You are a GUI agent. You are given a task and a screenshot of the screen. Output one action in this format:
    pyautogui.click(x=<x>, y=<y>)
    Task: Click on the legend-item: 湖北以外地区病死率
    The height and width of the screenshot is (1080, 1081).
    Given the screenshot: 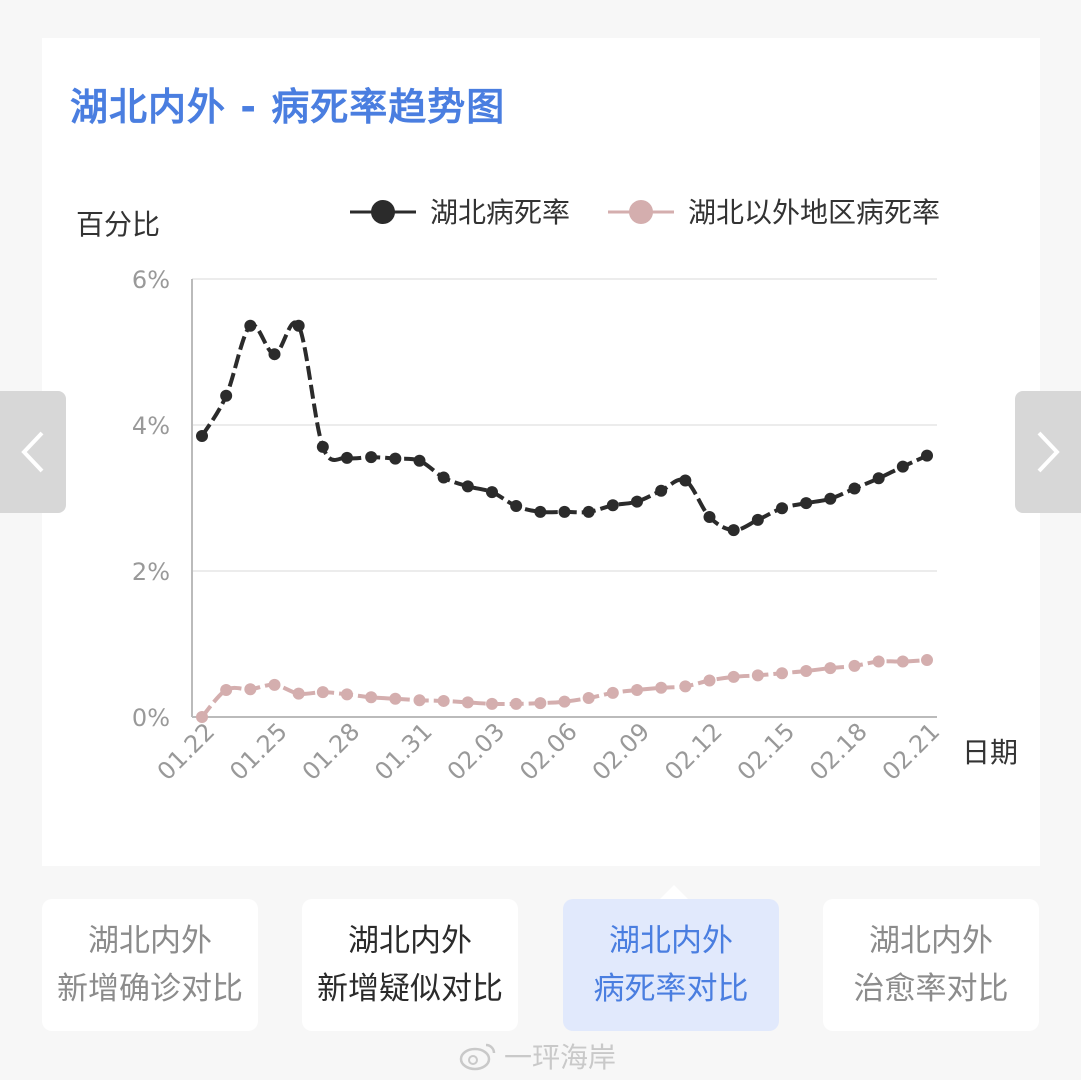 What is the action you would take?
    pyautogui.click(x=774, y=212)
    